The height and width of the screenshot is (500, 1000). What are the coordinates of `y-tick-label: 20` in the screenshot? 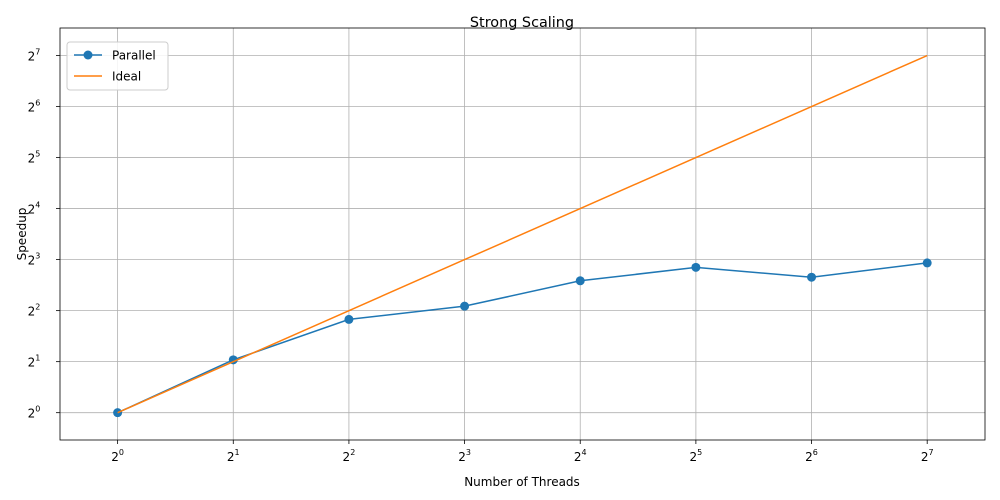 It's located at (34, 413).